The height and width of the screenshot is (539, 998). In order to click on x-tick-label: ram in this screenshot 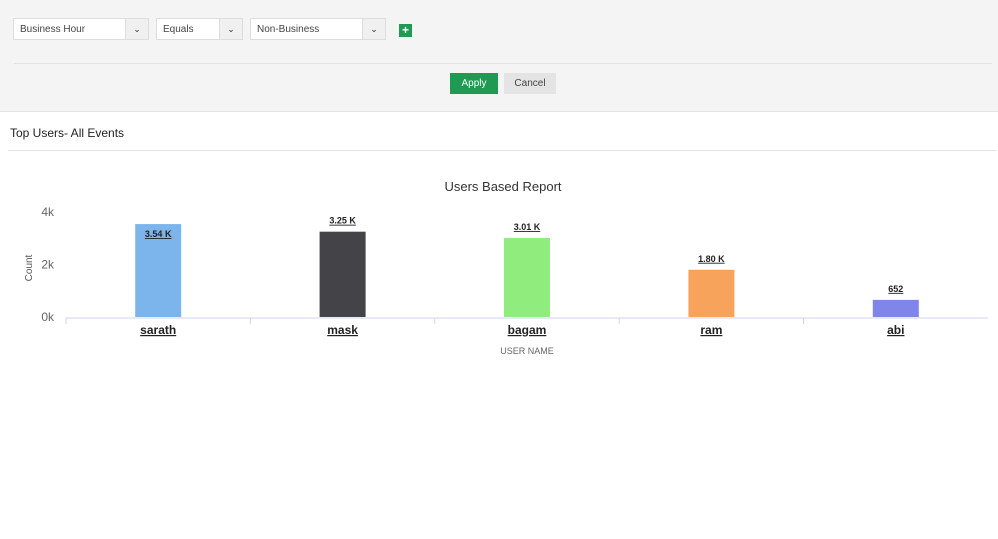, I will do `click(711, 330)`.